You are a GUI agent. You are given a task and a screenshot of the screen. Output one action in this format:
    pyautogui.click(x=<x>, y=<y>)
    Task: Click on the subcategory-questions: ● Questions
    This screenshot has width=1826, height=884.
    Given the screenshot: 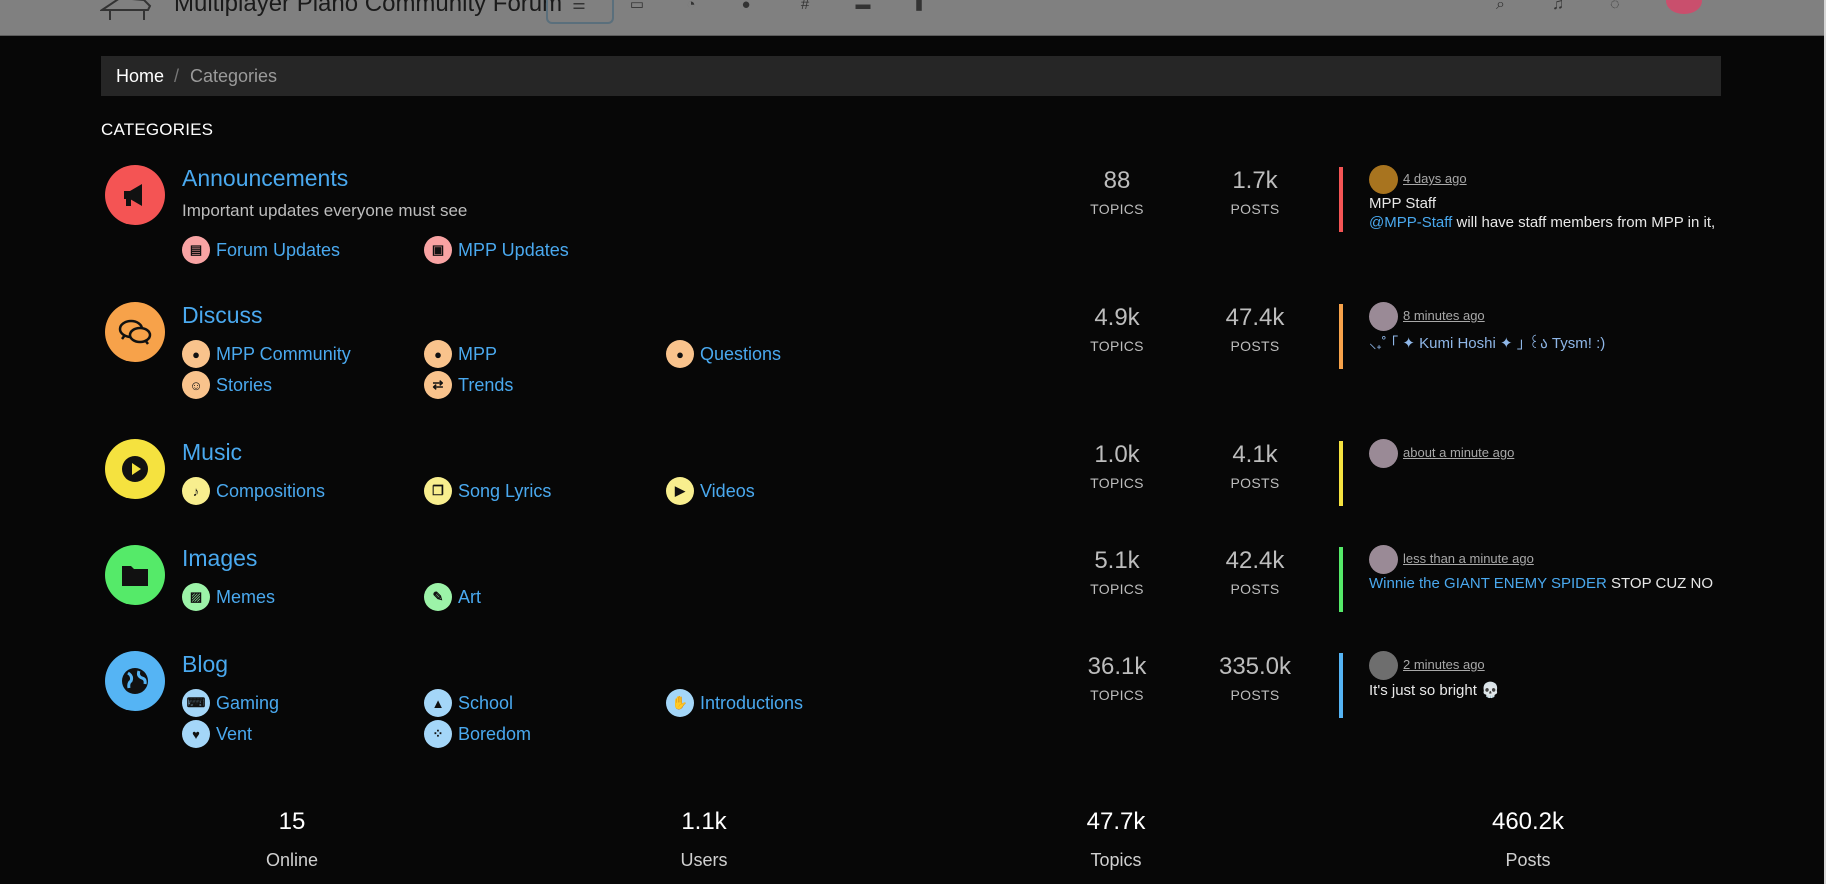 What is the action you would take?
    pyautogui.click(x=723, y=354)
    